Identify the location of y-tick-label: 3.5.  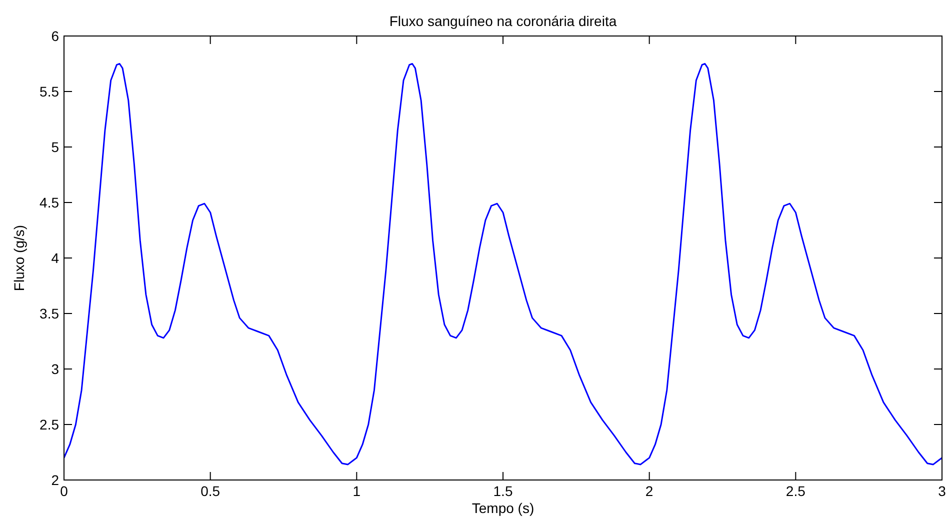
(50, 313).